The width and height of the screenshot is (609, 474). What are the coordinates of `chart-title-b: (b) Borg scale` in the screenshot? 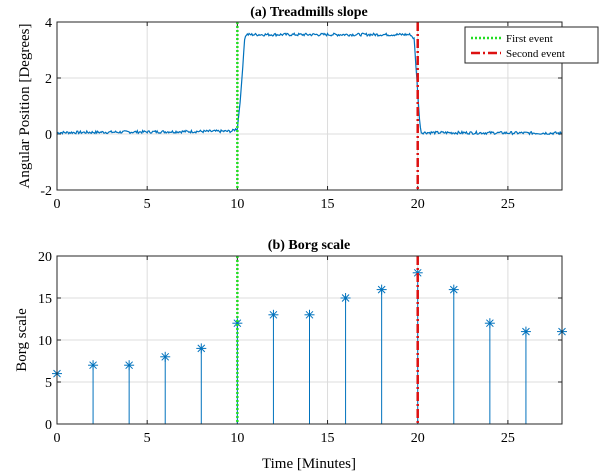 It's located at (309, 245).